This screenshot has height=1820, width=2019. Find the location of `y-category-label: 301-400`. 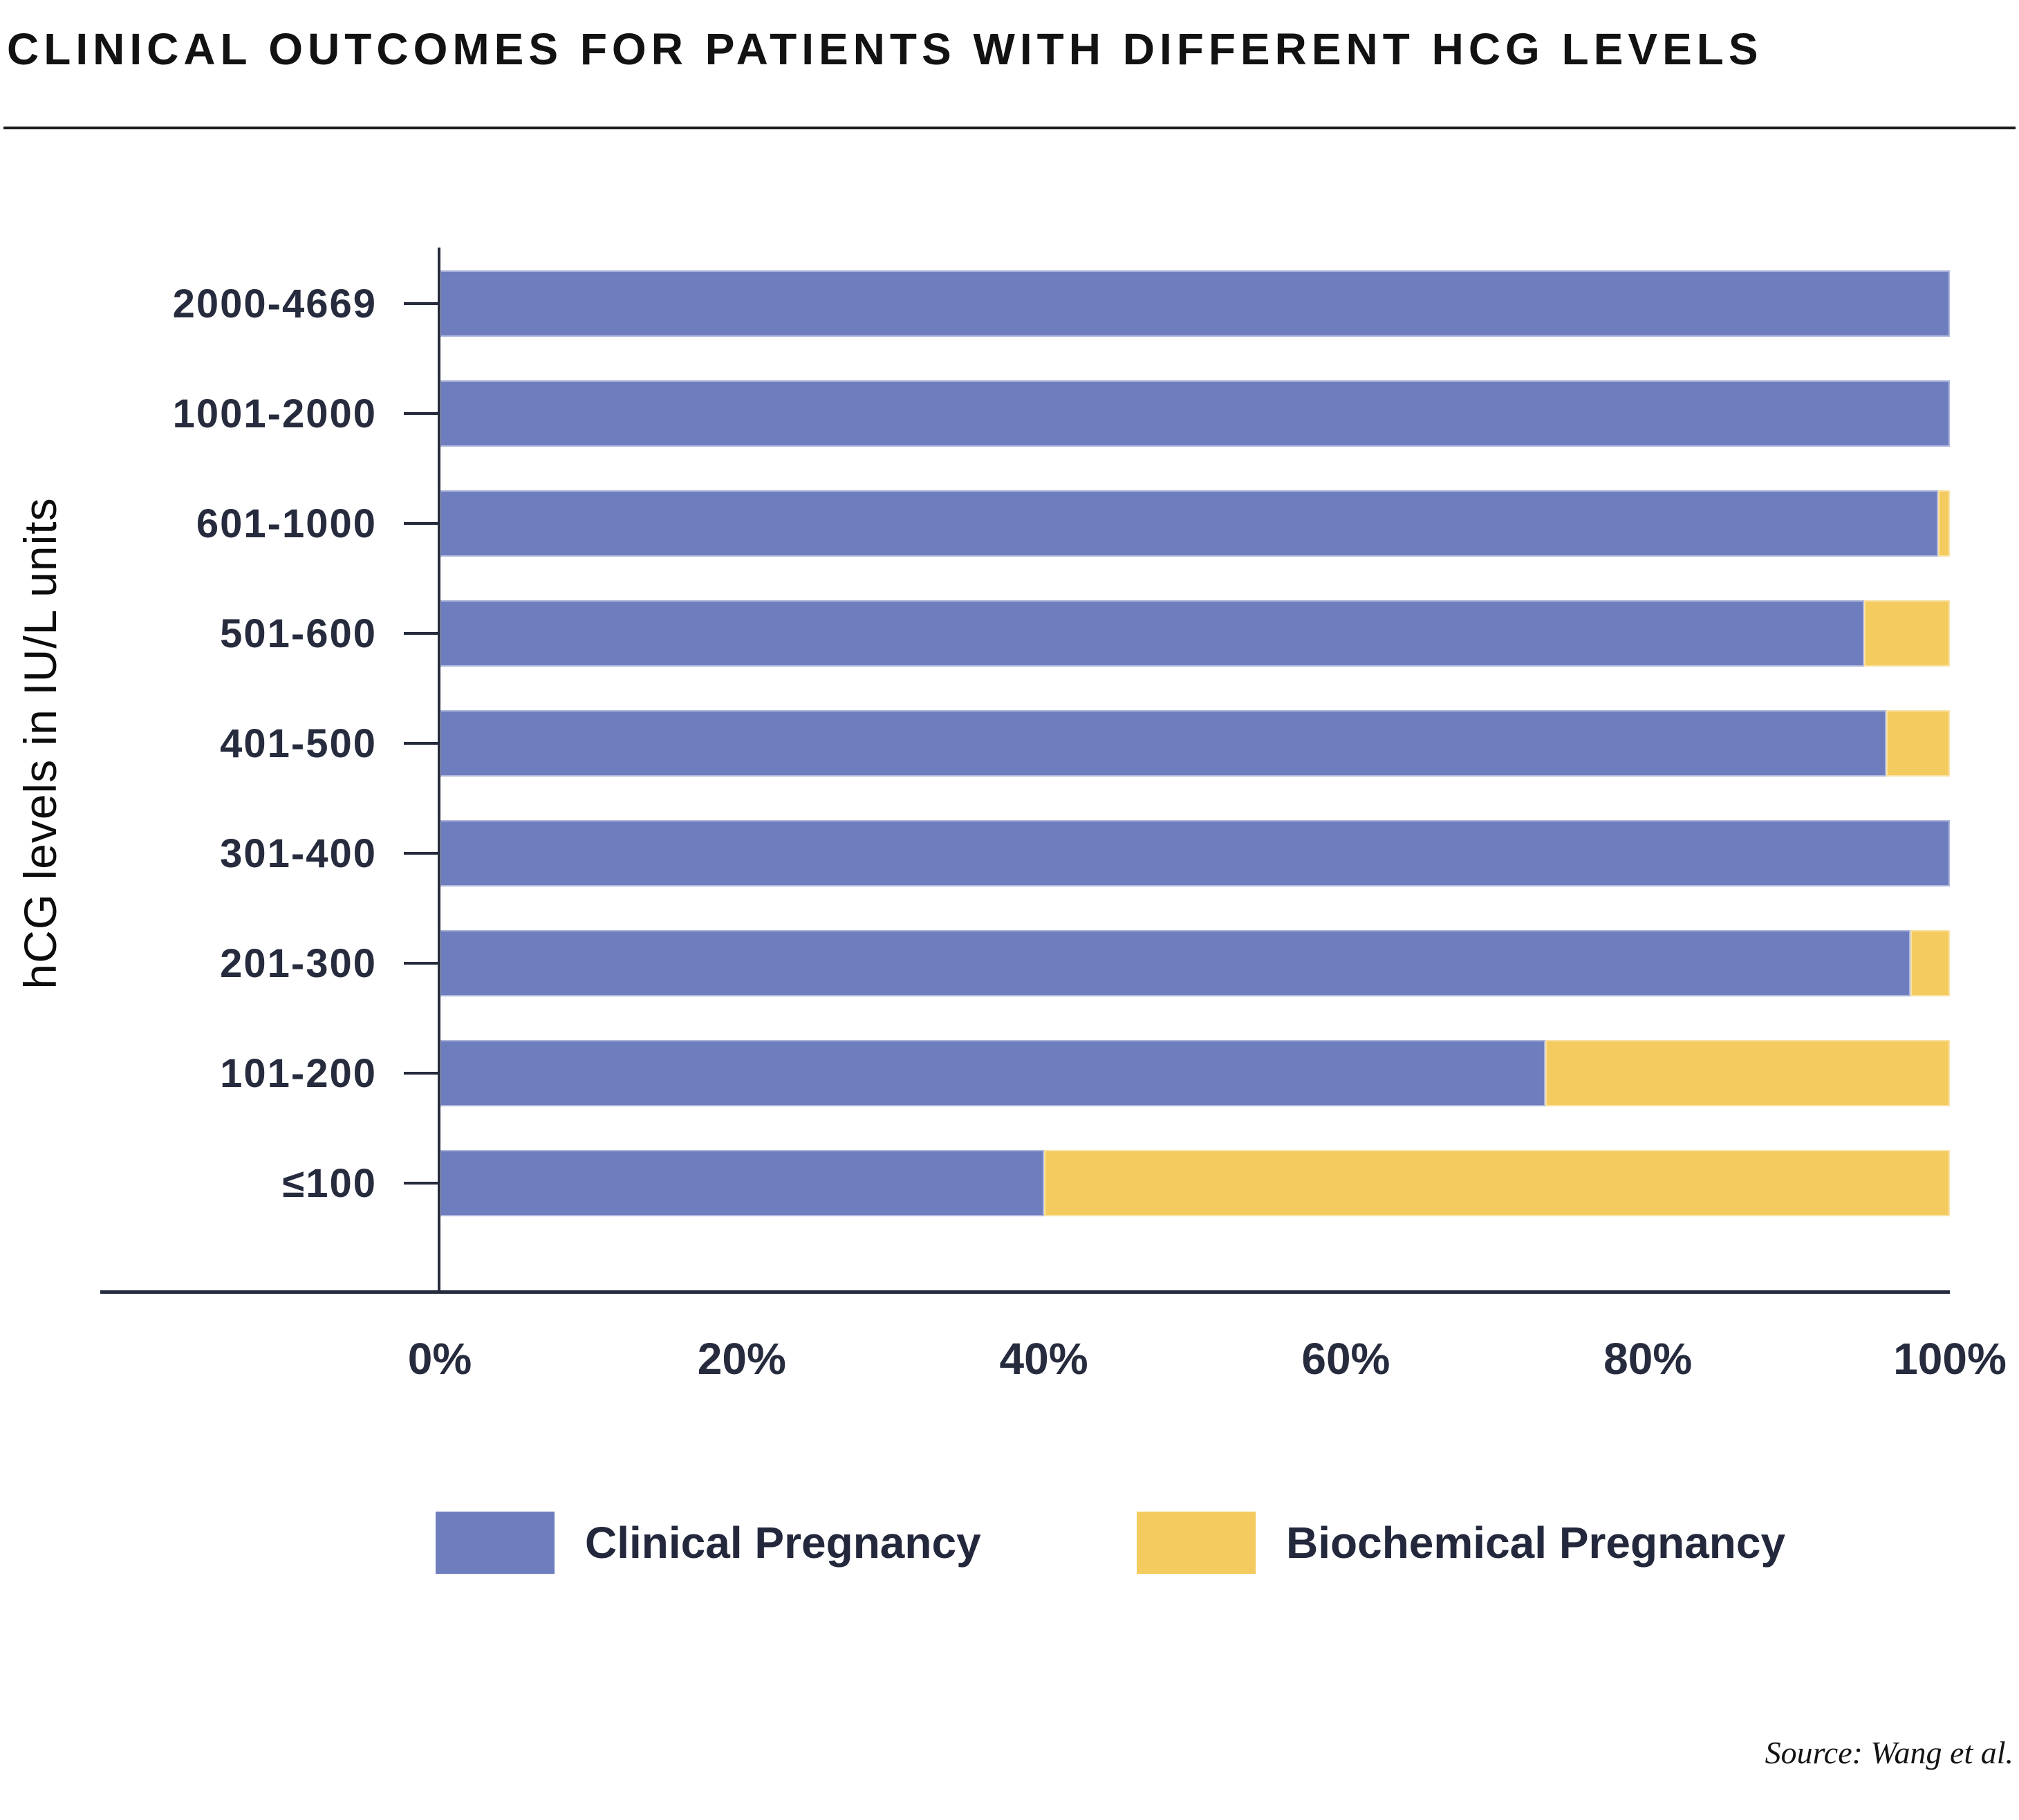

y-category-label: 301-400 is located at coordinates (298, 853).